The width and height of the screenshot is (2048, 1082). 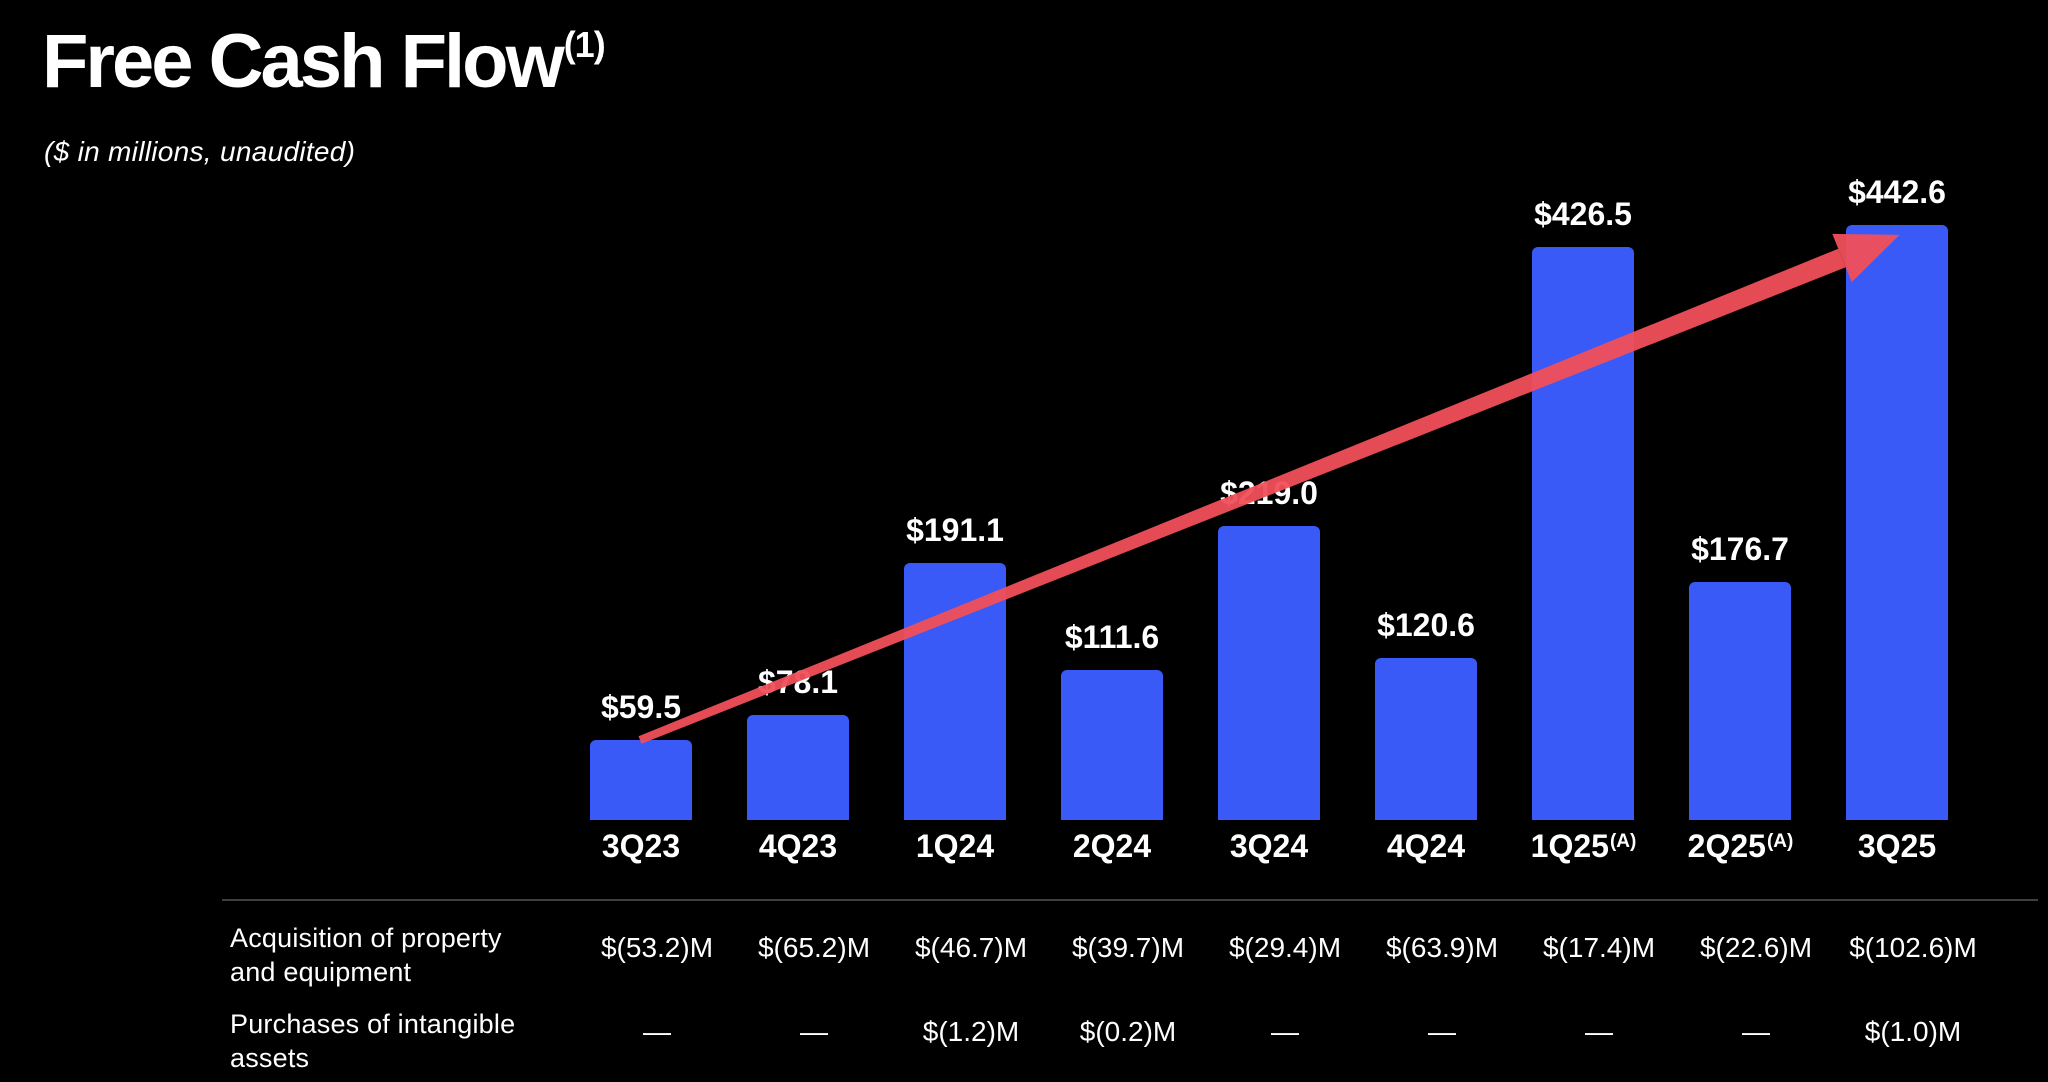 I want to click on table-cell: $(29.4)M, so click(x=1285, y=947).